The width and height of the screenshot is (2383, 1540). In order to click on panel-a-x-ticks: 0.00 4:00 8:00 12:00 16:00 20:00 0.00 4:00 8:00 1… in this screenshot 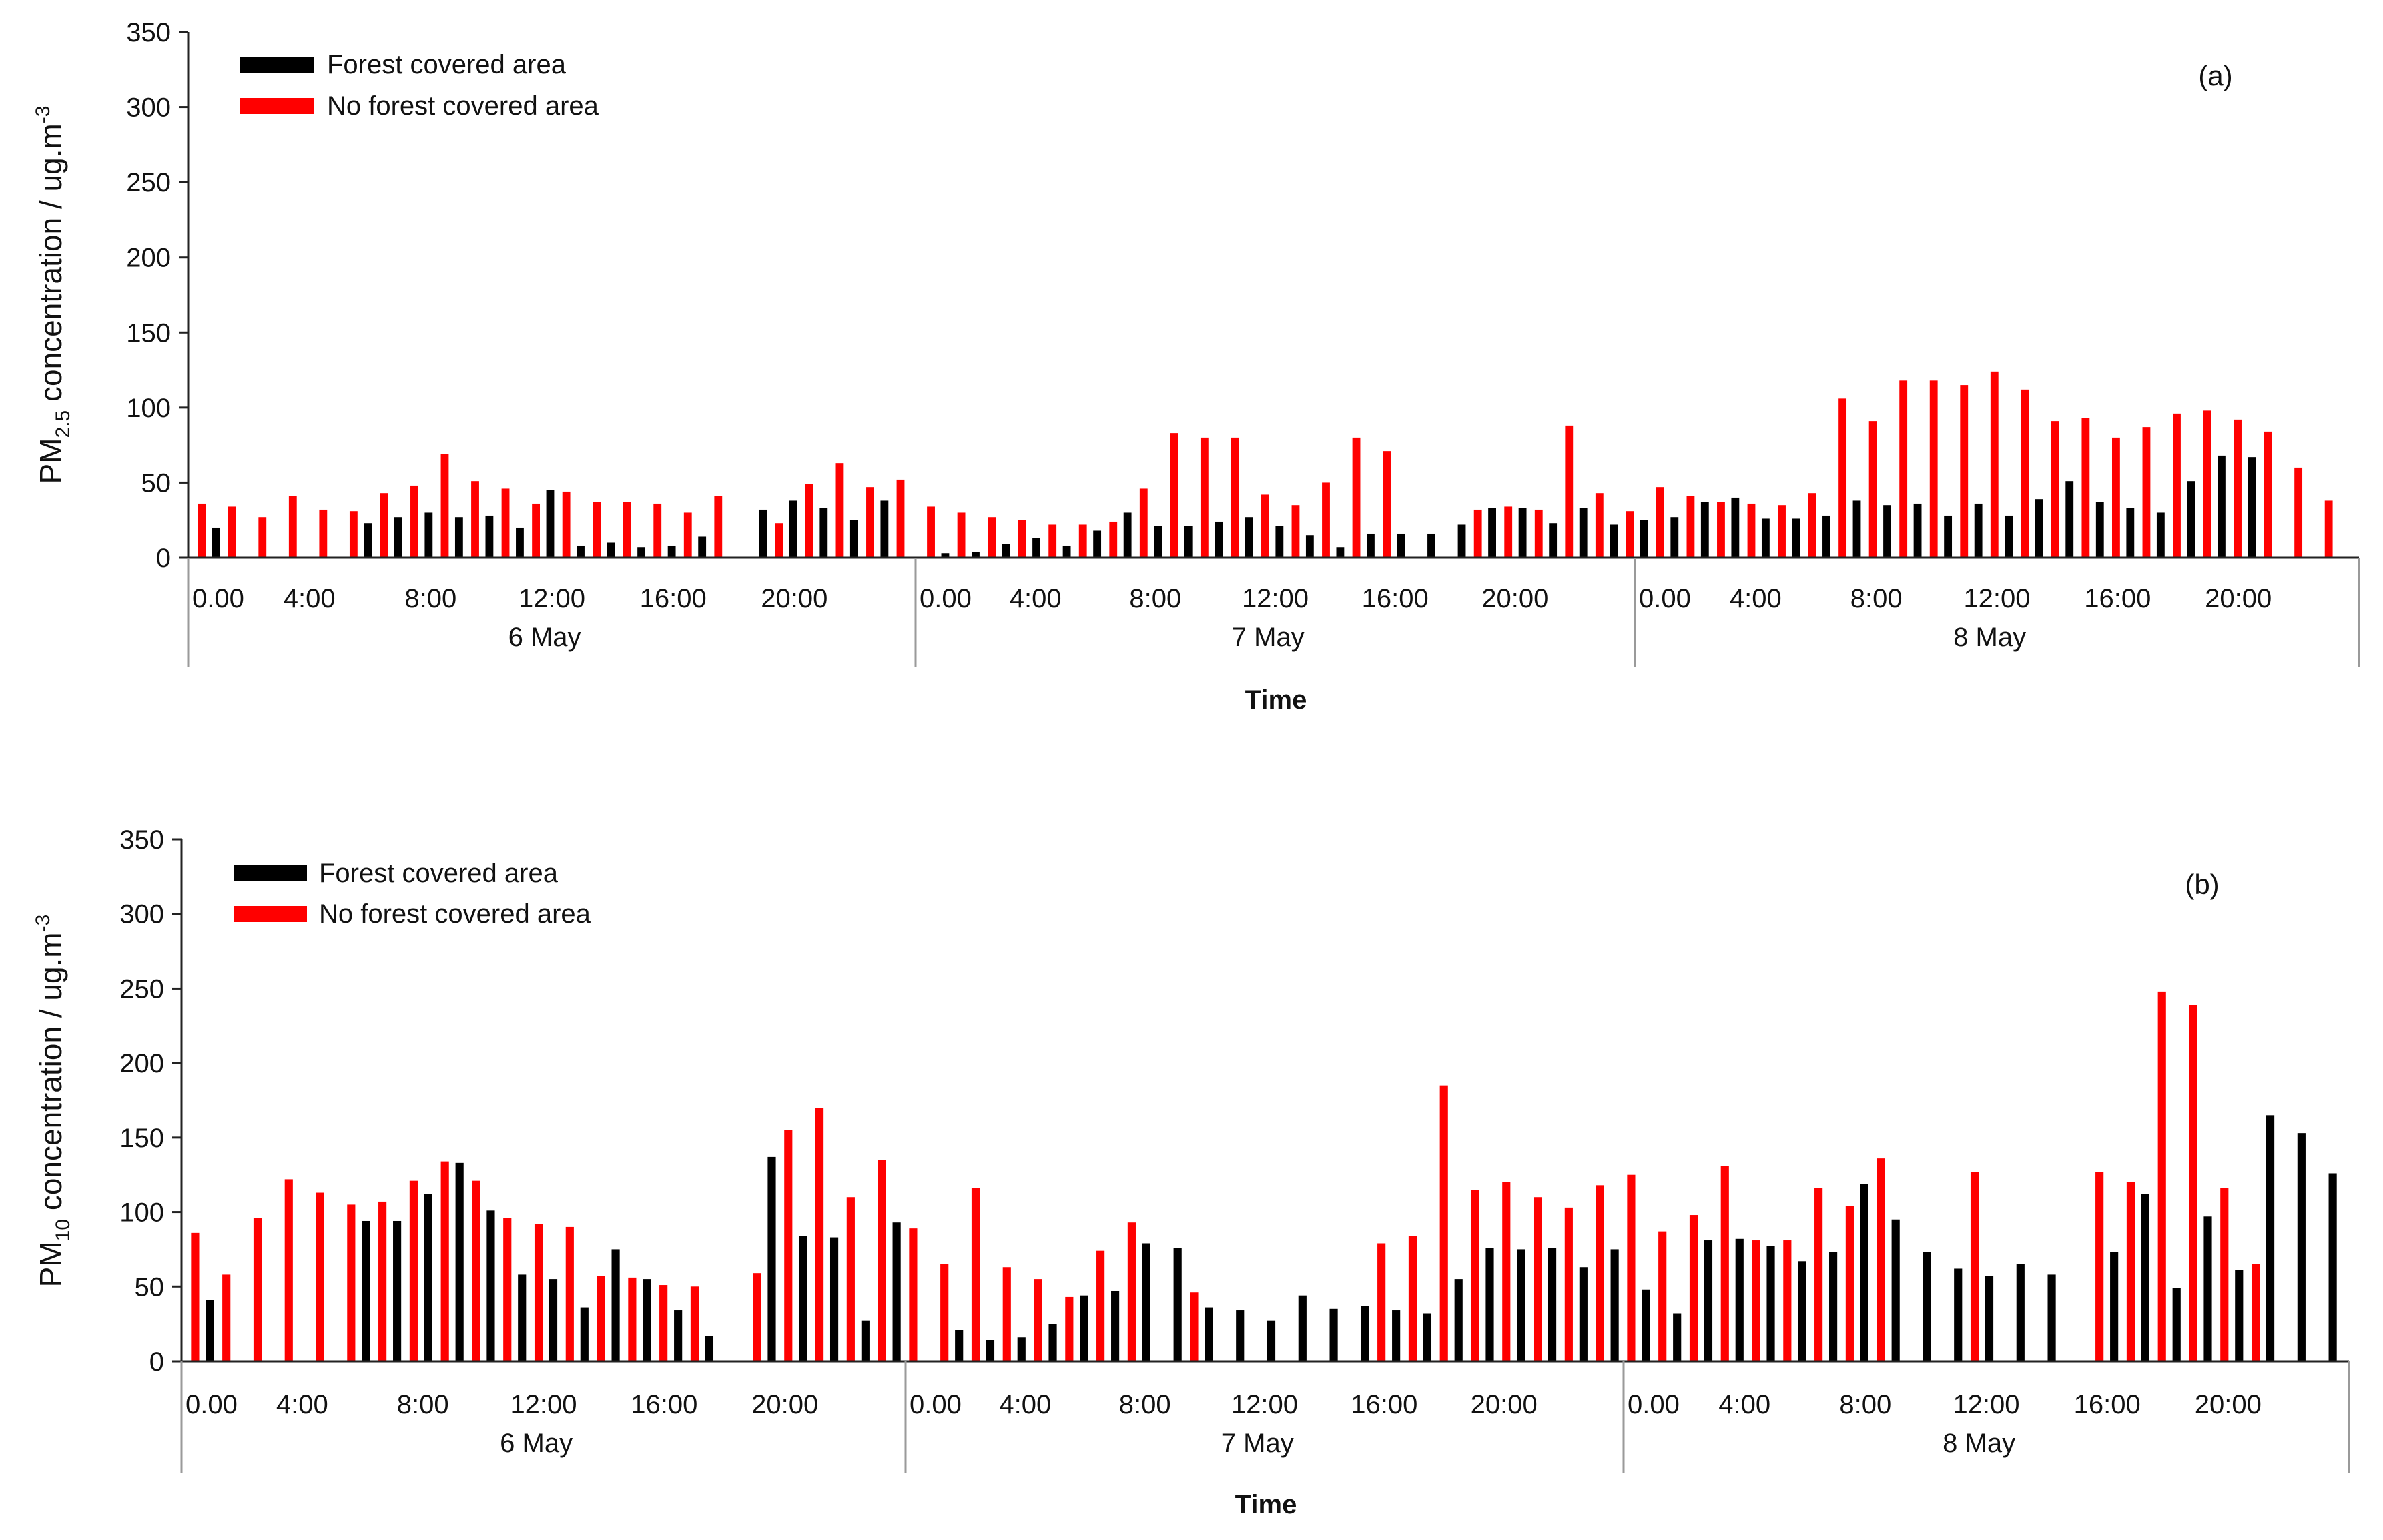, I will do `click(1273, 612)`.